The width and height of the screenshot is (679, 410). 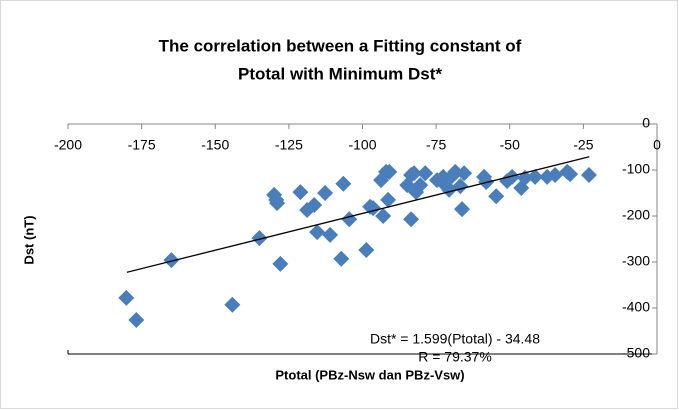 What do you see at coordinates (583, 145) in the screenshot?
I see `x-tick-label: -25` at bounding box center [583, 145].